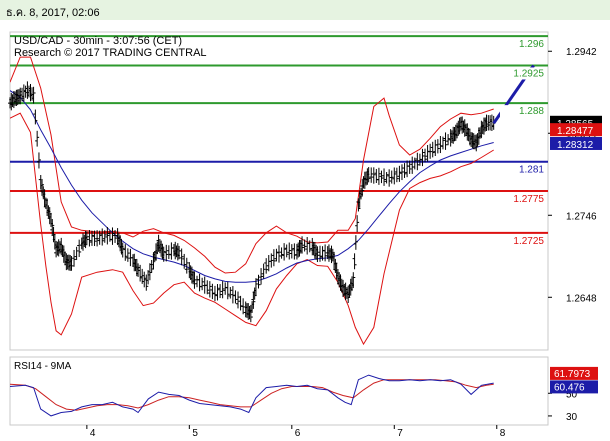  I want to click on x-tick-label: 8, so click(503, 433).